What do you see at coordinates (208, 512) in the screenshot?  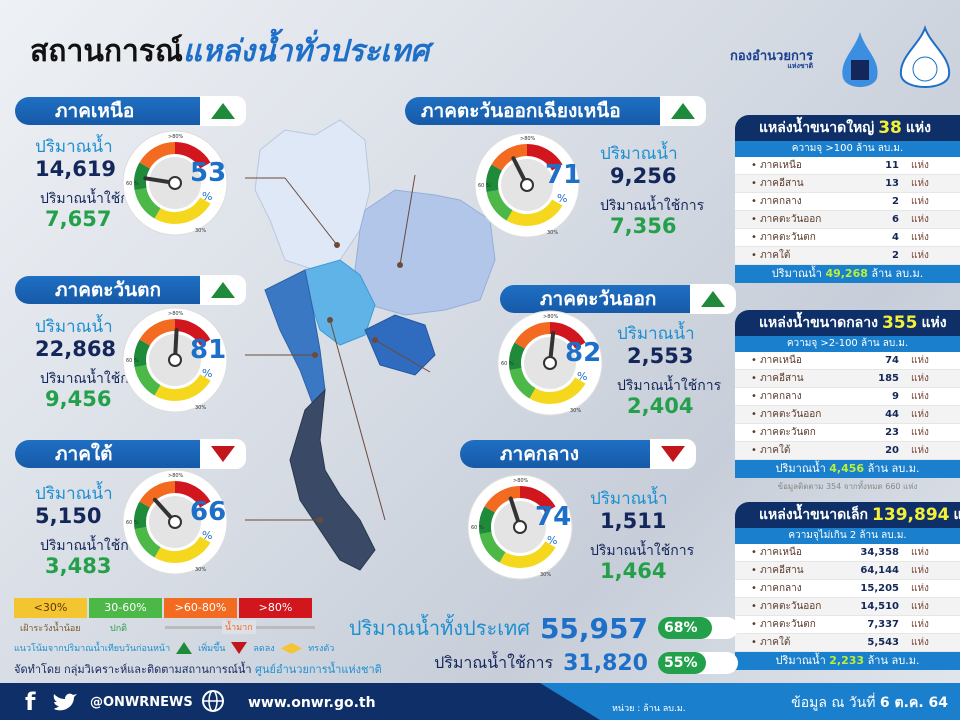 I see `gauge-percent: 66` at bounding box center [208, 512].